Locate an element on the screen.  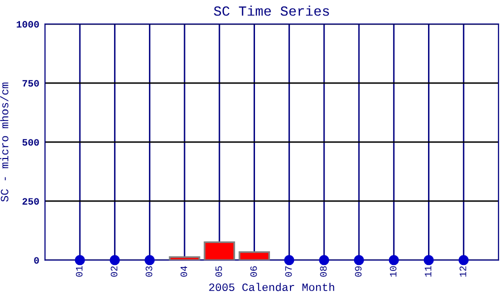
x-tick-label: 09 is located at coordinates (358, 271).